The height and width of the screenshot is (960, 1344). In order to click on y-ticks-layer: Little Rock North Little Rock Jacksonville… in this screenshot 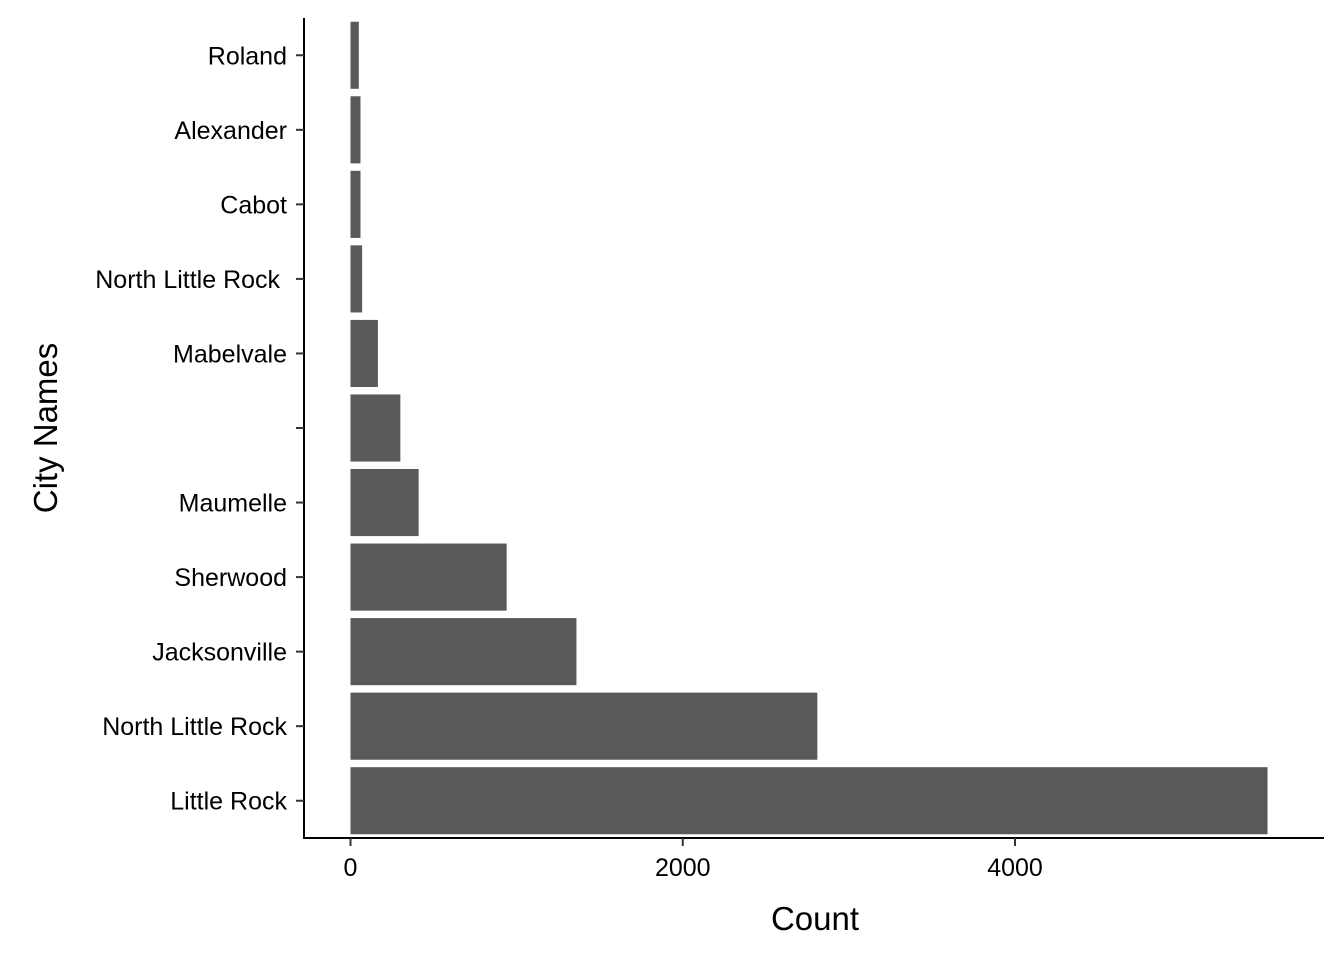, I will do `click(199, 429)`.